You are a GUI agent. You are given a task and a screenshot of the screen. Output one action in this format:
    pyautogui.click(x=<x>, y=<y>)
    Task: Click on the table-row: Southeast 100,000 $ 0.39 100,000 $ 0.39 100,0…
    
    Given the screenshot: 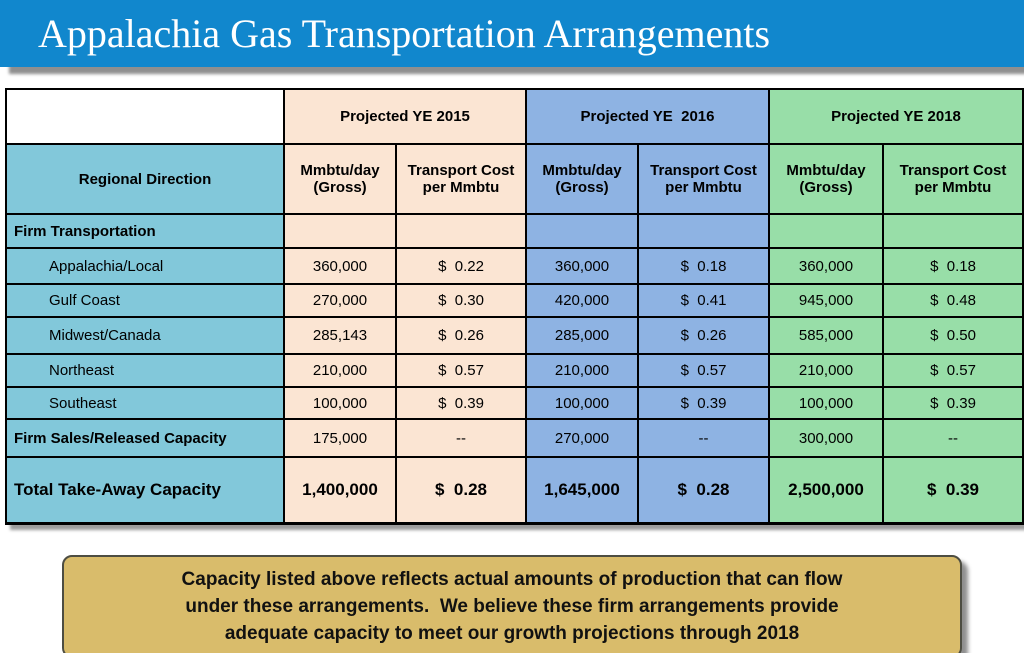 What is the action you would take?
    pyautogui.click(x=514, y=403)
    